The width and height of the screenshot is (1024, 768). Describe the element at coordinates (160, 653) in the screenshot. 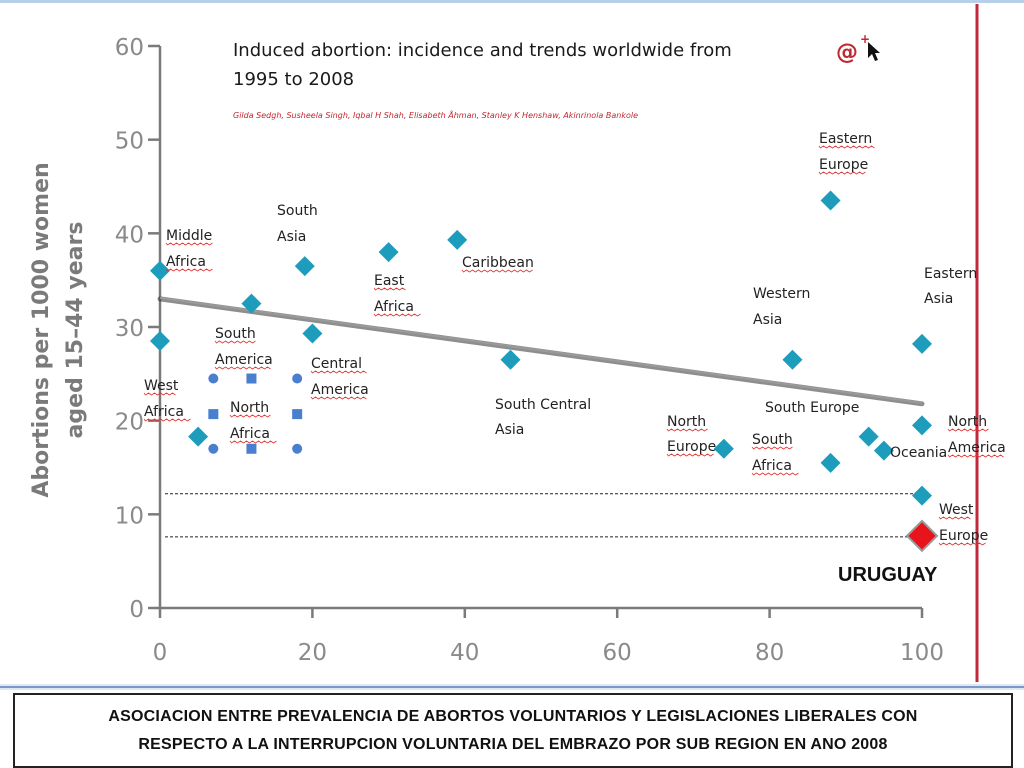

I see `x-tick-label: 0` at that location.